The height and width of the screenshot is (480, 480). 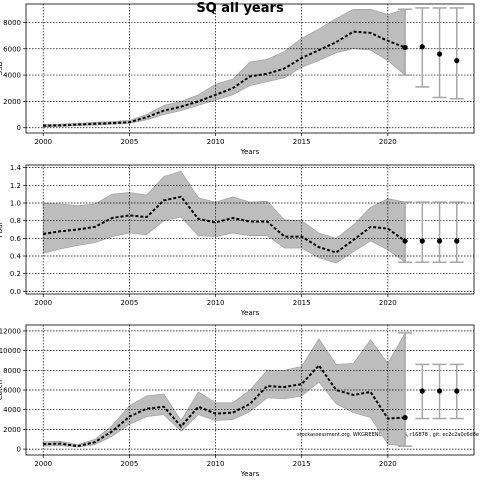 I want to click on y-tick-label: 0.2, so click(x=15, y=274).